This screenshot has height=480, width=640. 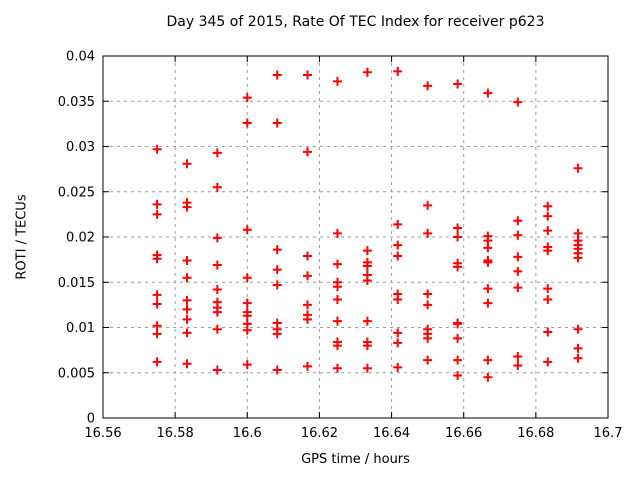 What do you see at coordinates (80, 57) in the screenshot?
I see `y-tick-label: 0.04` at bounding box center [80, 57].